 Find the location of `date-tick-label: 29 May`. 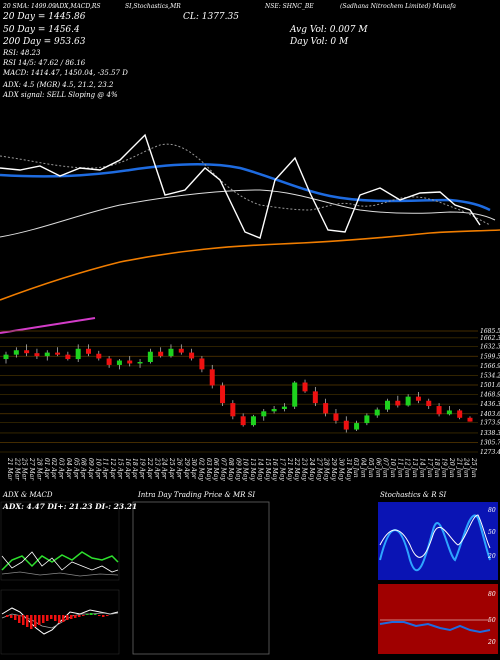

date-tick-label: 29 May is located at coordinates (333, 469).